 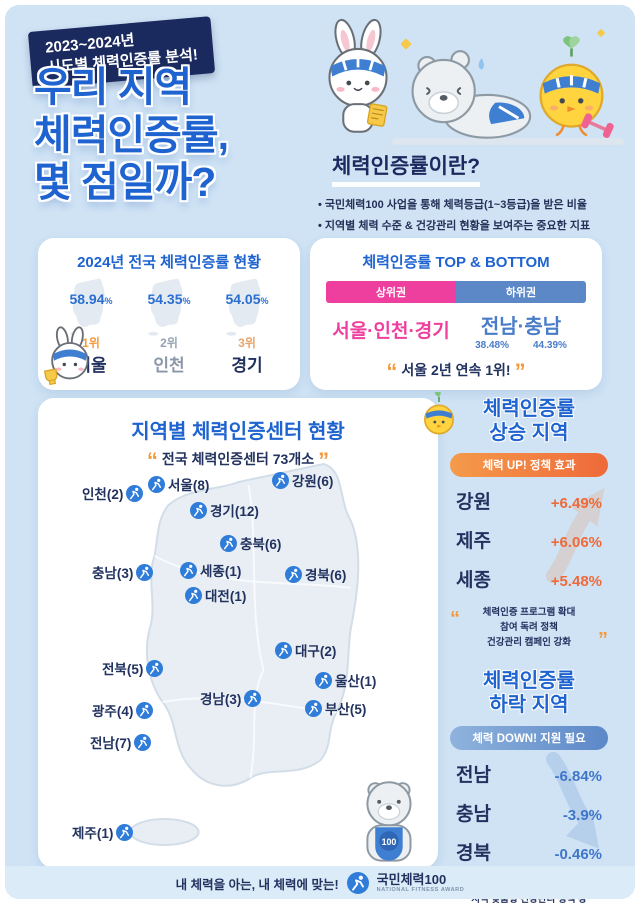 I want to click on map-region-label: 인천(2), so click(x=112, y=493).